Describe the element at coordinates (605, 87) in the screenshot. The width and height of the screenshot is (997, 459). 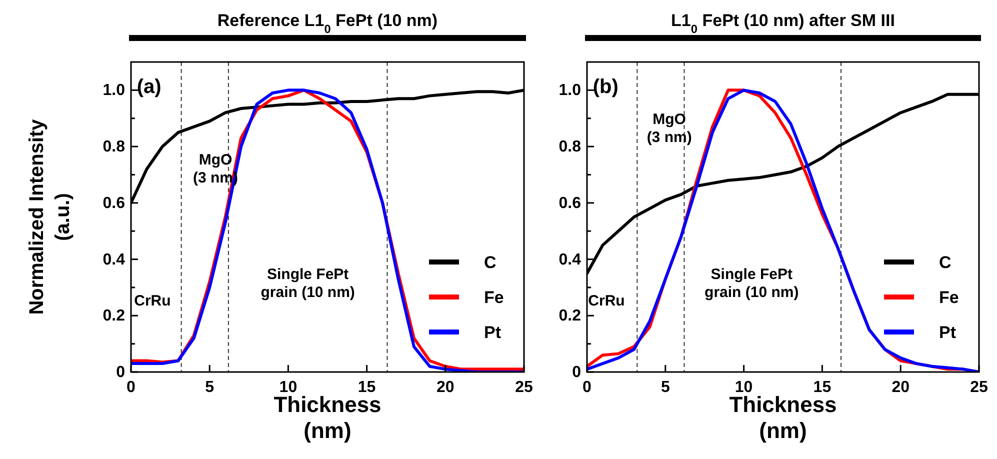
I see `annotation: (b)` at that location.